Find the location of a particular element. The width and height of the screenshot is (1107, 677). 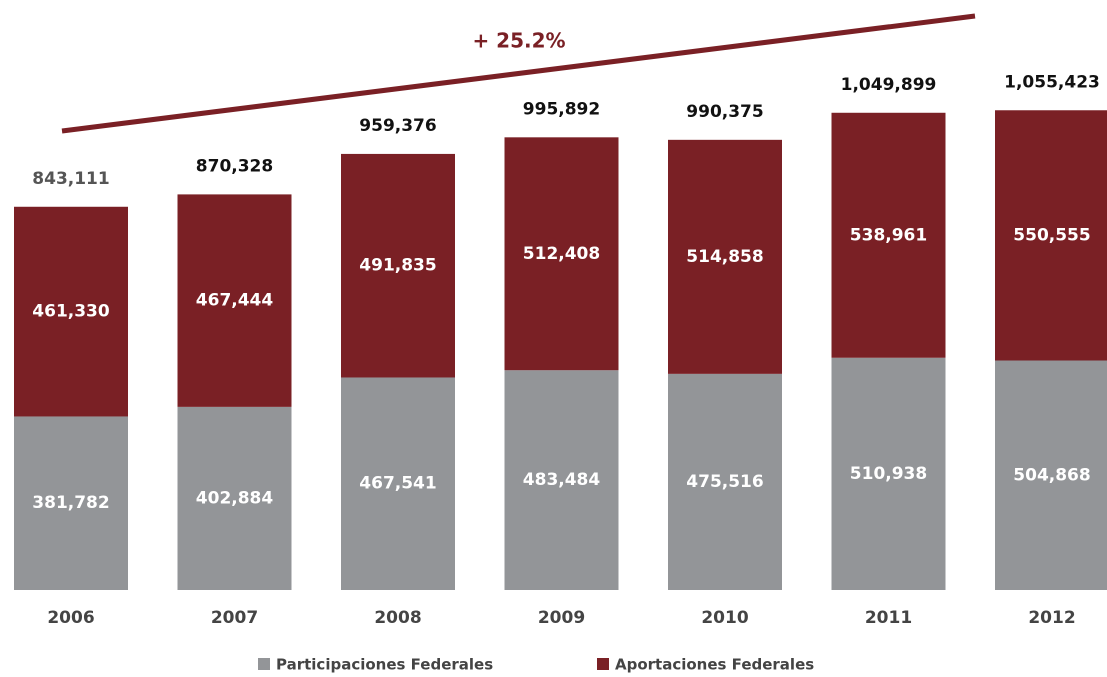

data-label: 483,484 is located at coordinates (562, 480).